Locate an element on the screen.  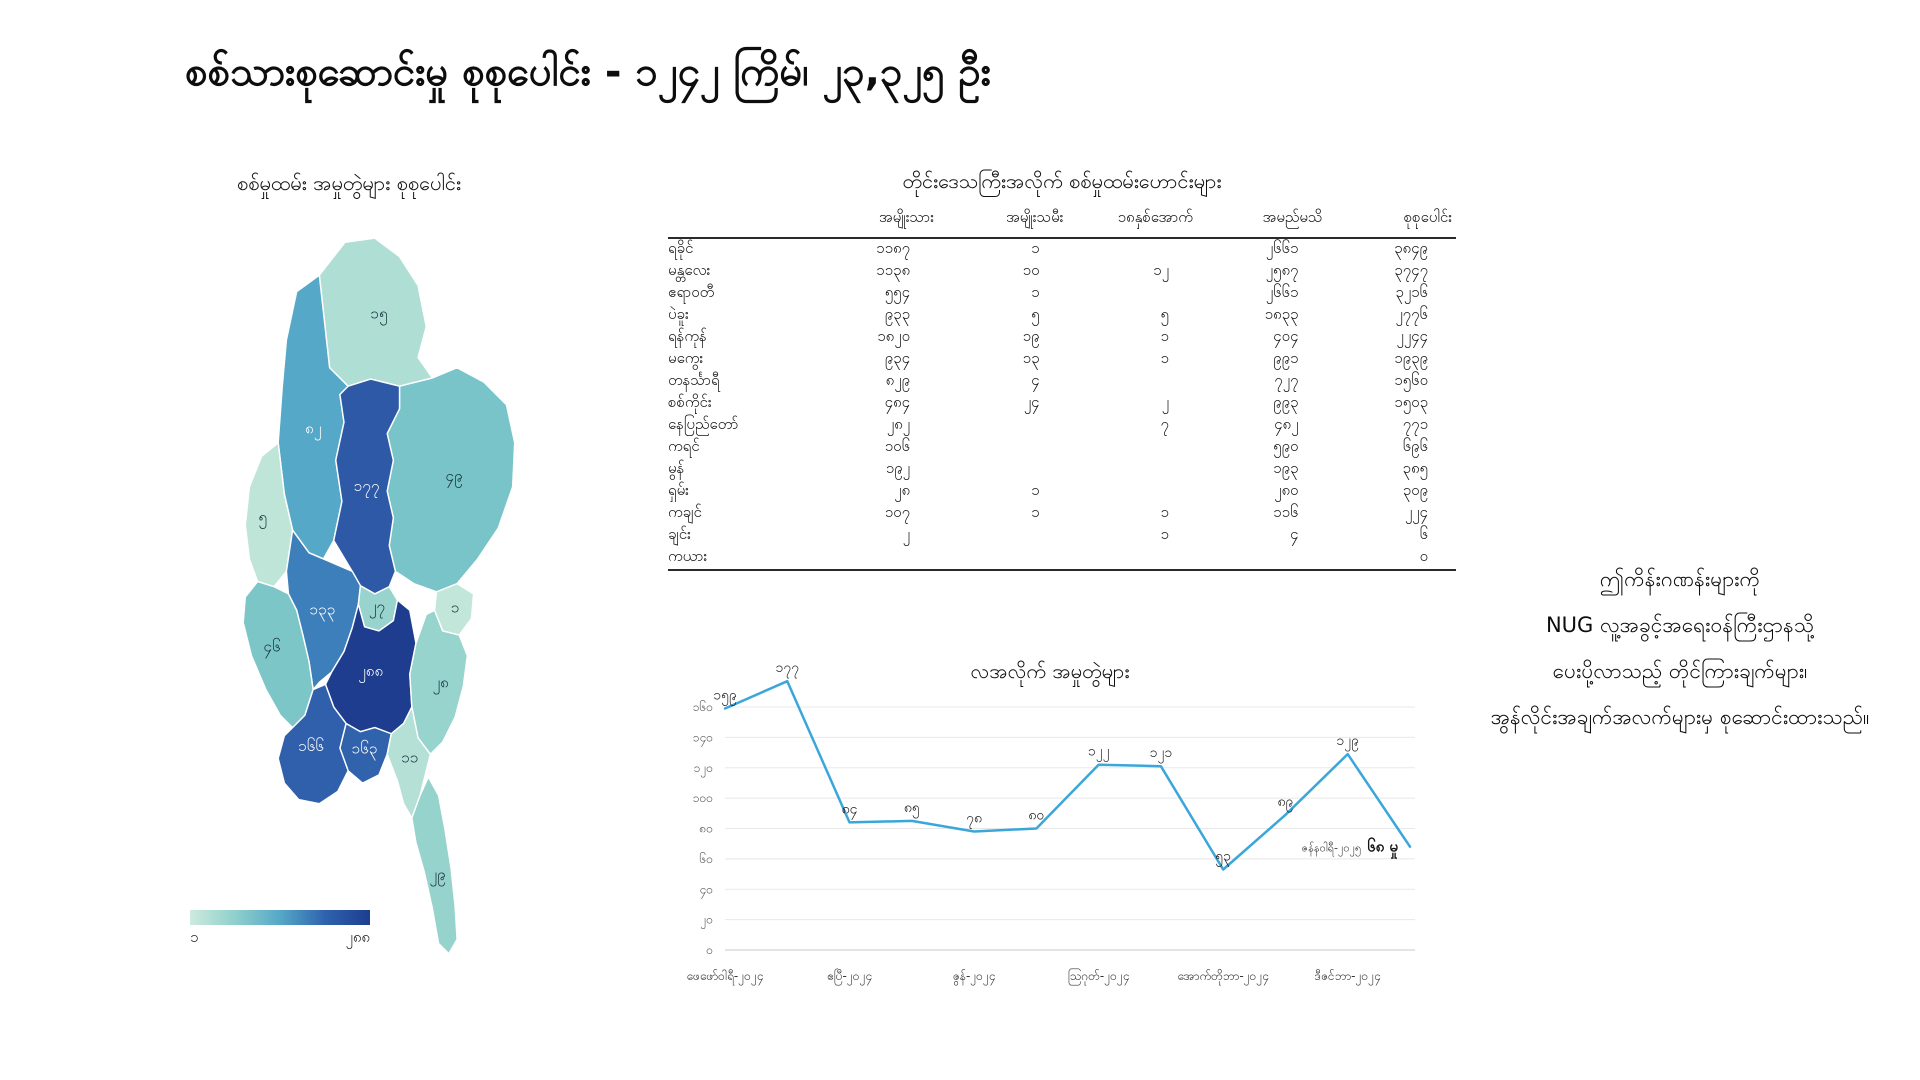
map-title: စစ်မှုထမ်း အမှုတွဲများ စုစုပေါင်း is located at coordinates (349, 183).